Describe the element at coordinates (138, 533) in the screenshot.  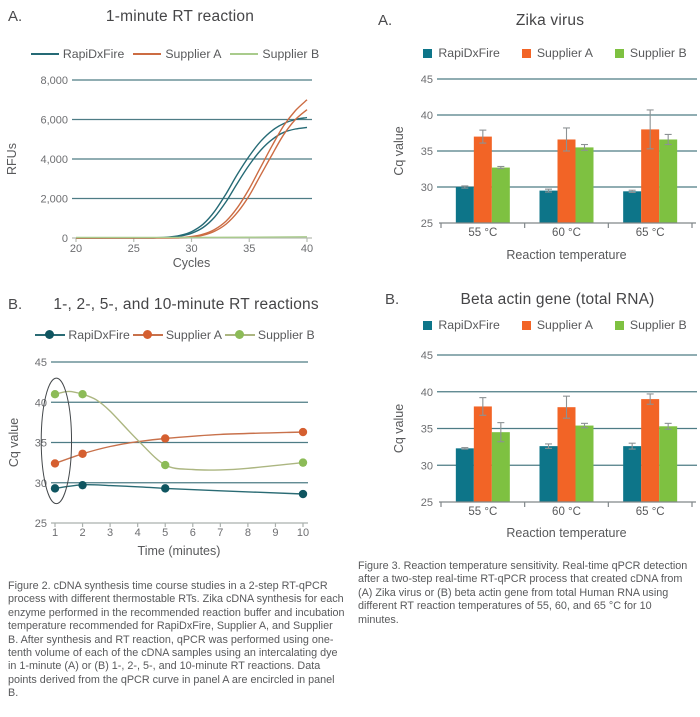
I see `tick-label: 4` at that location.